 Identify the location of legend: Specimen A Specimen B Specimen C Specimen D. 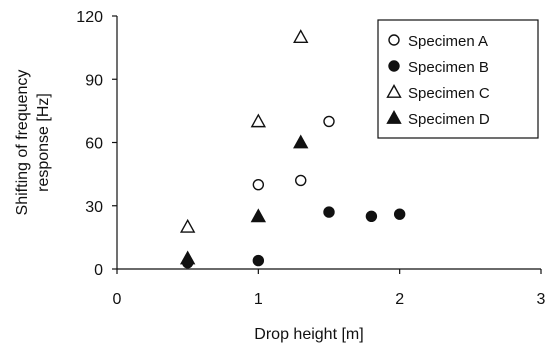
(458, 79).